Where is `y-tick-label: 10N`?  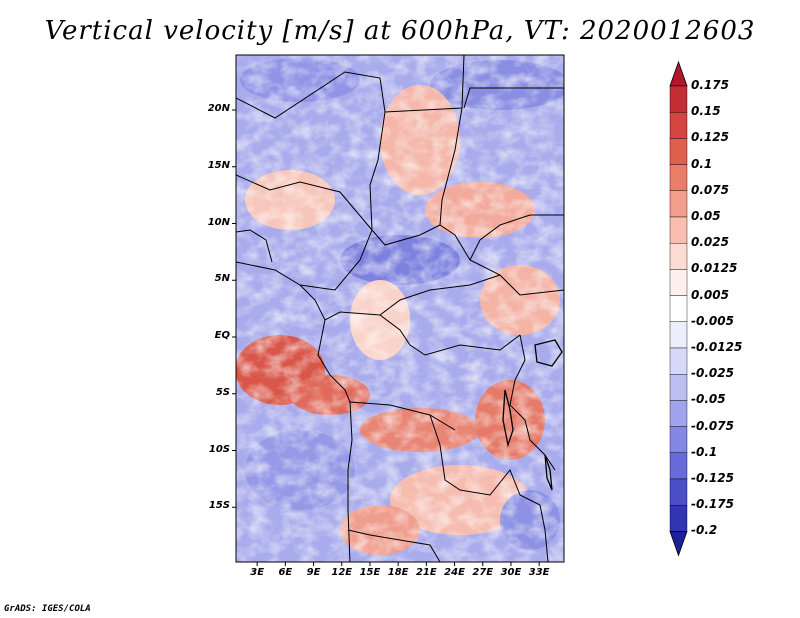
y-tick-label: 10N is located at coordinates (218, 222).